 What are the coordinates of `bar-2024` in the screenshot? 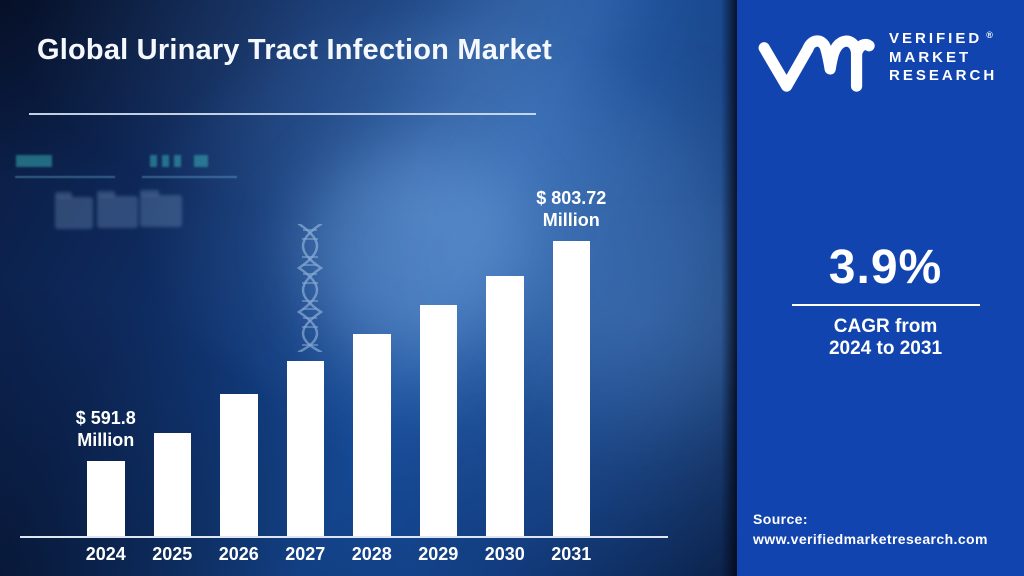 It's located at (106, 498).